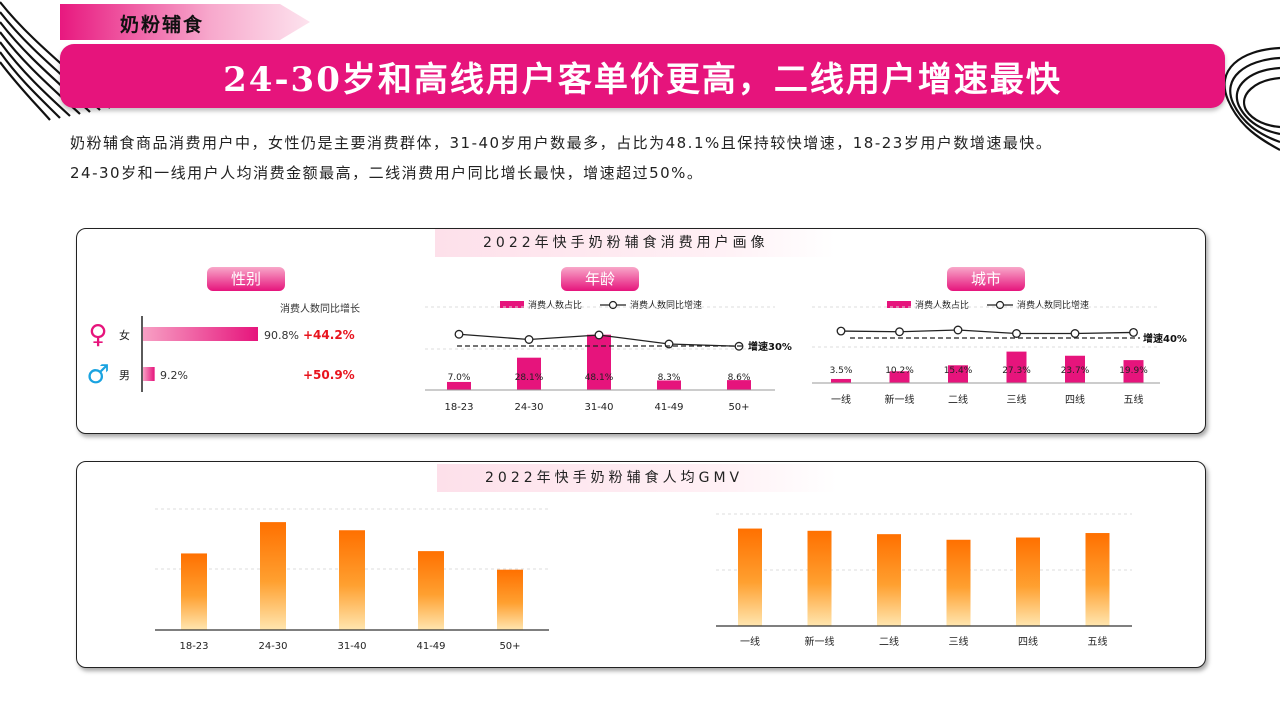 This screenshot has width=1280, height=720. What do you see at coordinates (750, 641) in the screenshot?
I see `gmv-city-category-label: 一线` at bounding box center [750, 641].